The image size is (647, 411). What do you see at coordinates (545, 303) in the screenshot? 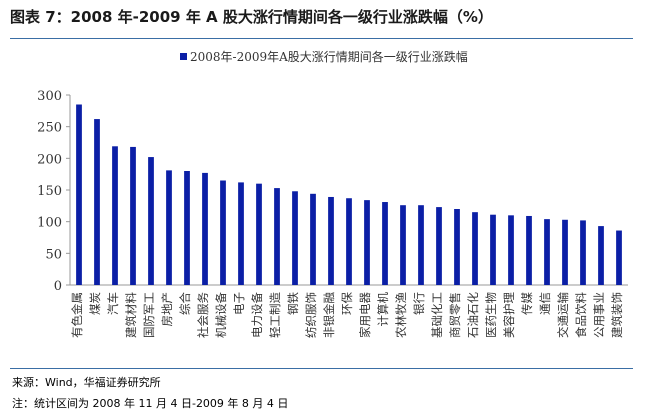
I see `x-tick-label: 通信` at bounding box center [545, 303].